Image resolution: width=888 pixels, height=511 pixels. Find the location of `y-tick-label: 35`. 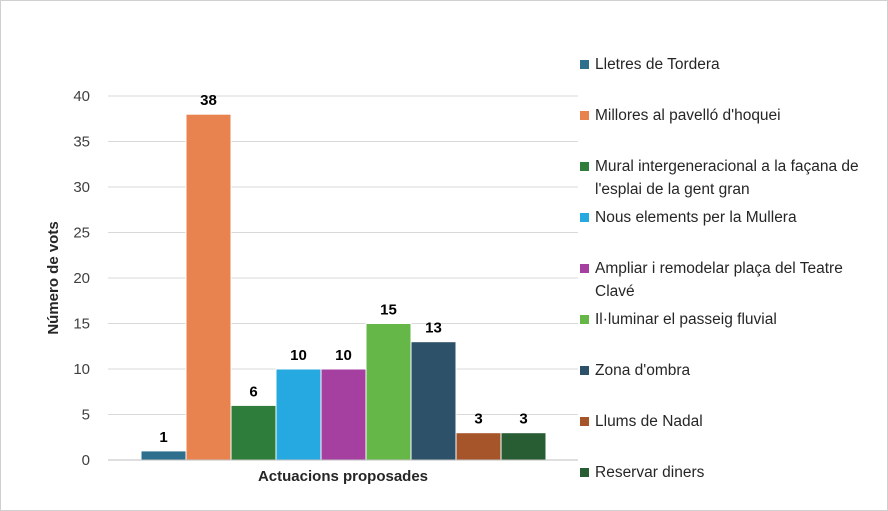

y-tick-label: 35 is located at coordinates (81, 142).